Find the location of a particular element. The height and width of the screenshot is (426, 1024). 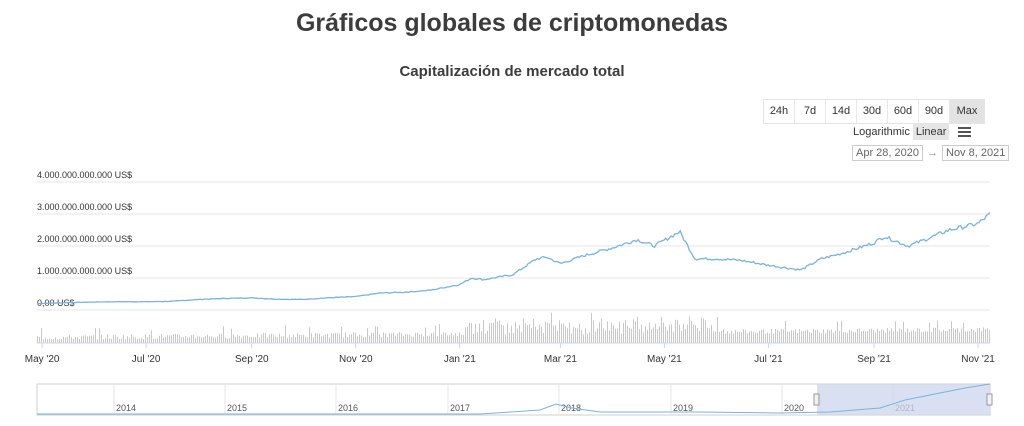

navigator-handle-left is located at coordinates (816, 399).